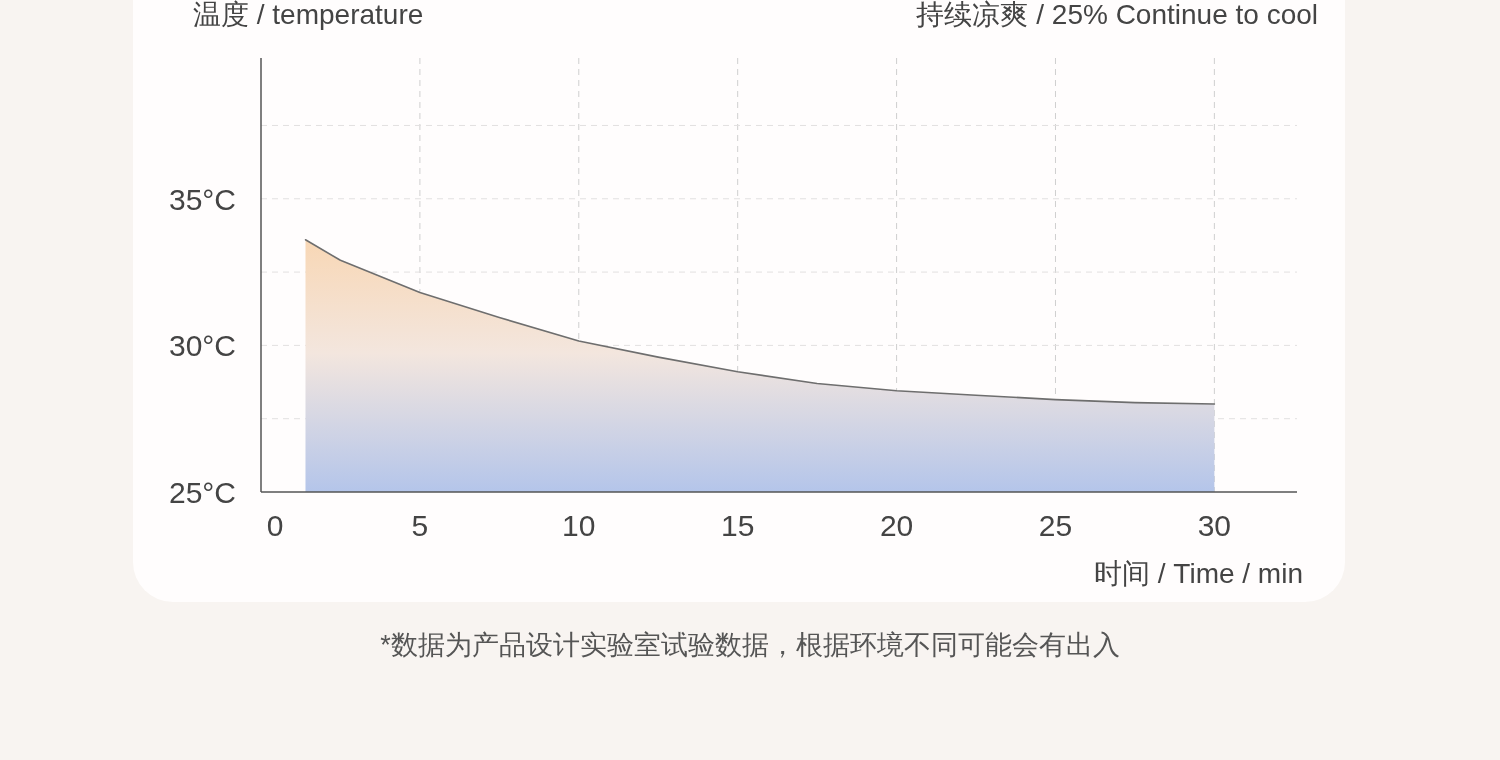 The width and height of the screenshot is (1500, 760). I want to click on x-tick-label: 15, so click(738, 525).